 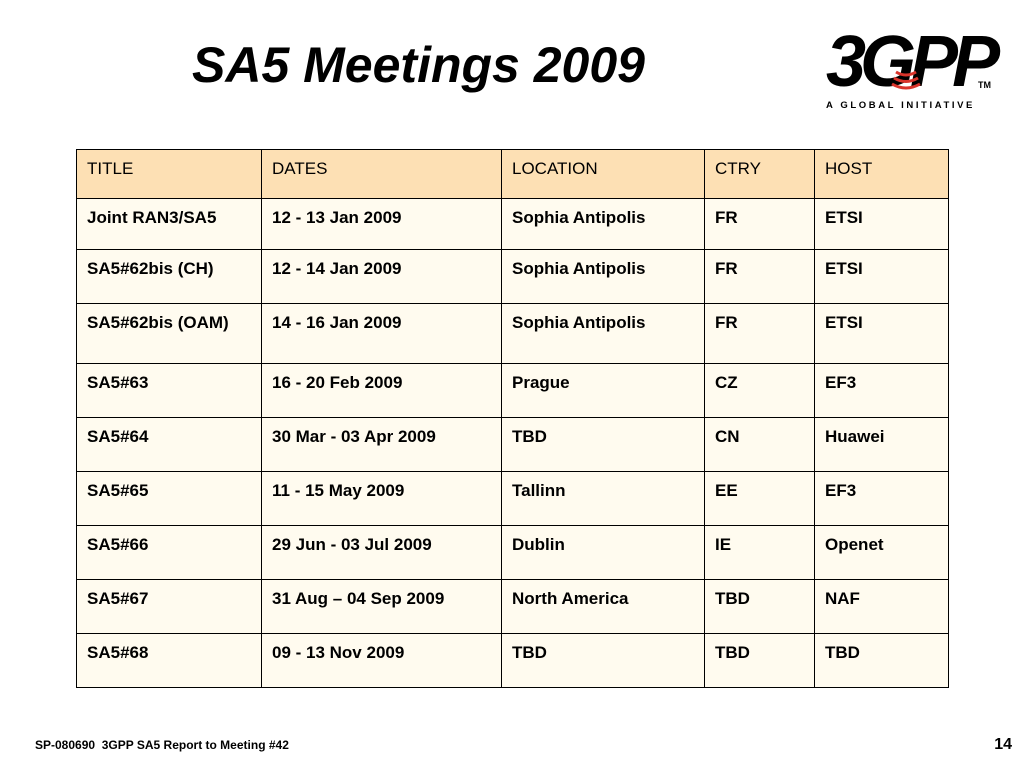 What do you see at coordinates (381, 498) in the screenshot?
I see `cell-dates: 11 - 15 May 2009` at bounding box center [381, 498].